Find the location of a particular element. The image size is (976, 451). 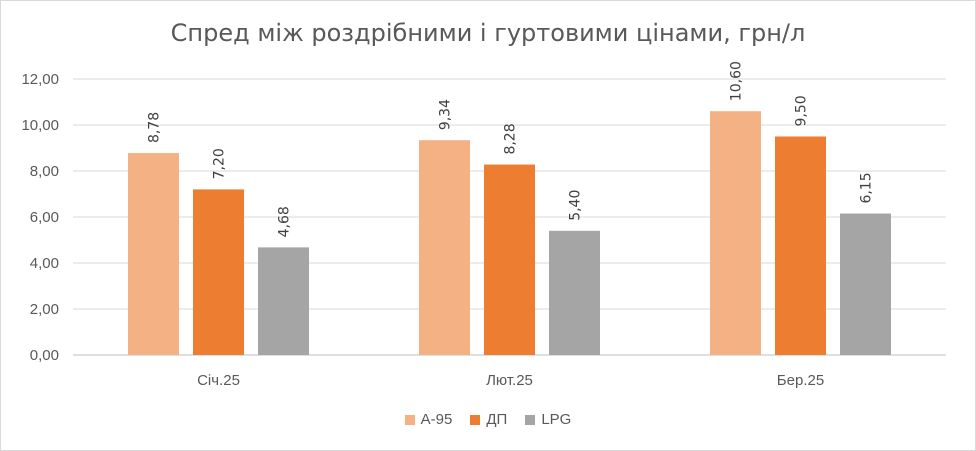

y-tick-label: 12,00 is located at coordinates (40, 79).